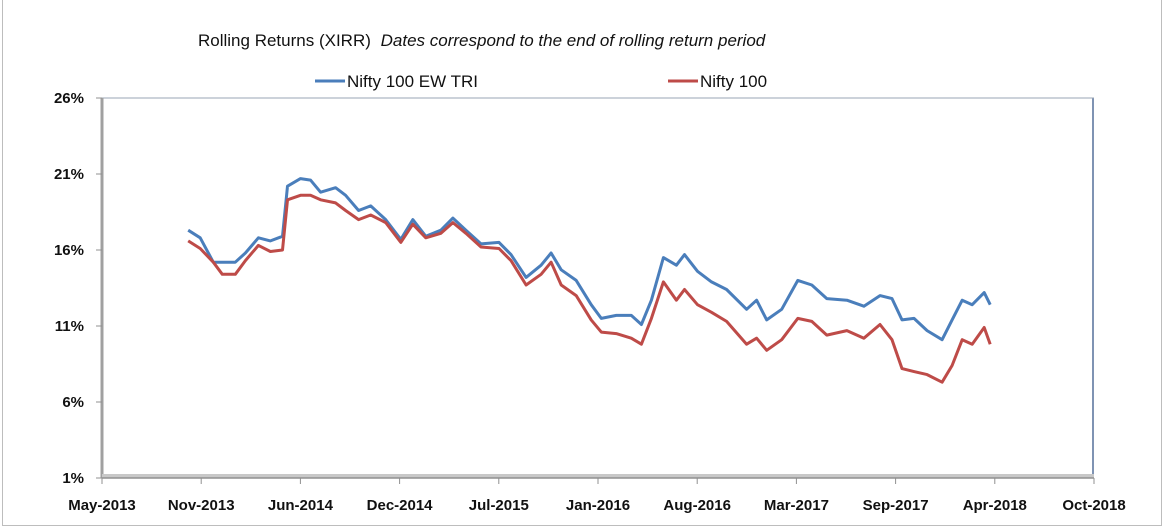 Image resolution: width=1166 pixels, height=528 pixels. Describe the element at coordinates (69, 250) in the screenshot. I see `y-tick-label: 16%` at that location.